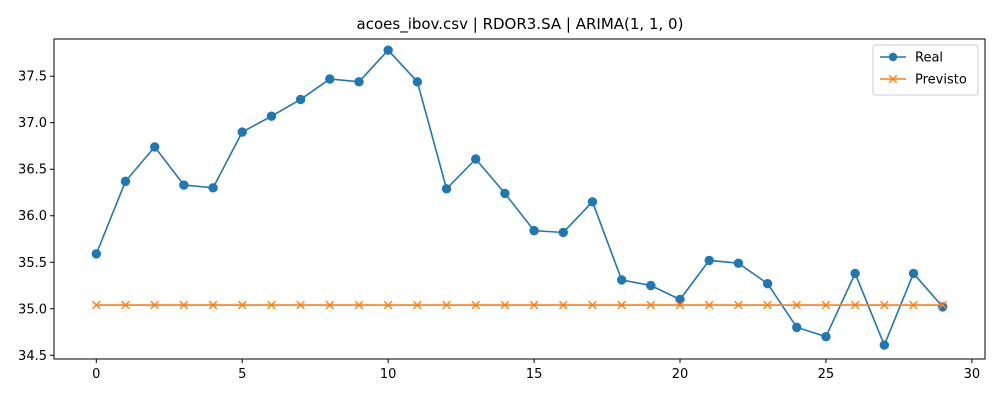 The image size is (1000, 400). I want to click on y-tick-label: 36.5, so click(32, 170).